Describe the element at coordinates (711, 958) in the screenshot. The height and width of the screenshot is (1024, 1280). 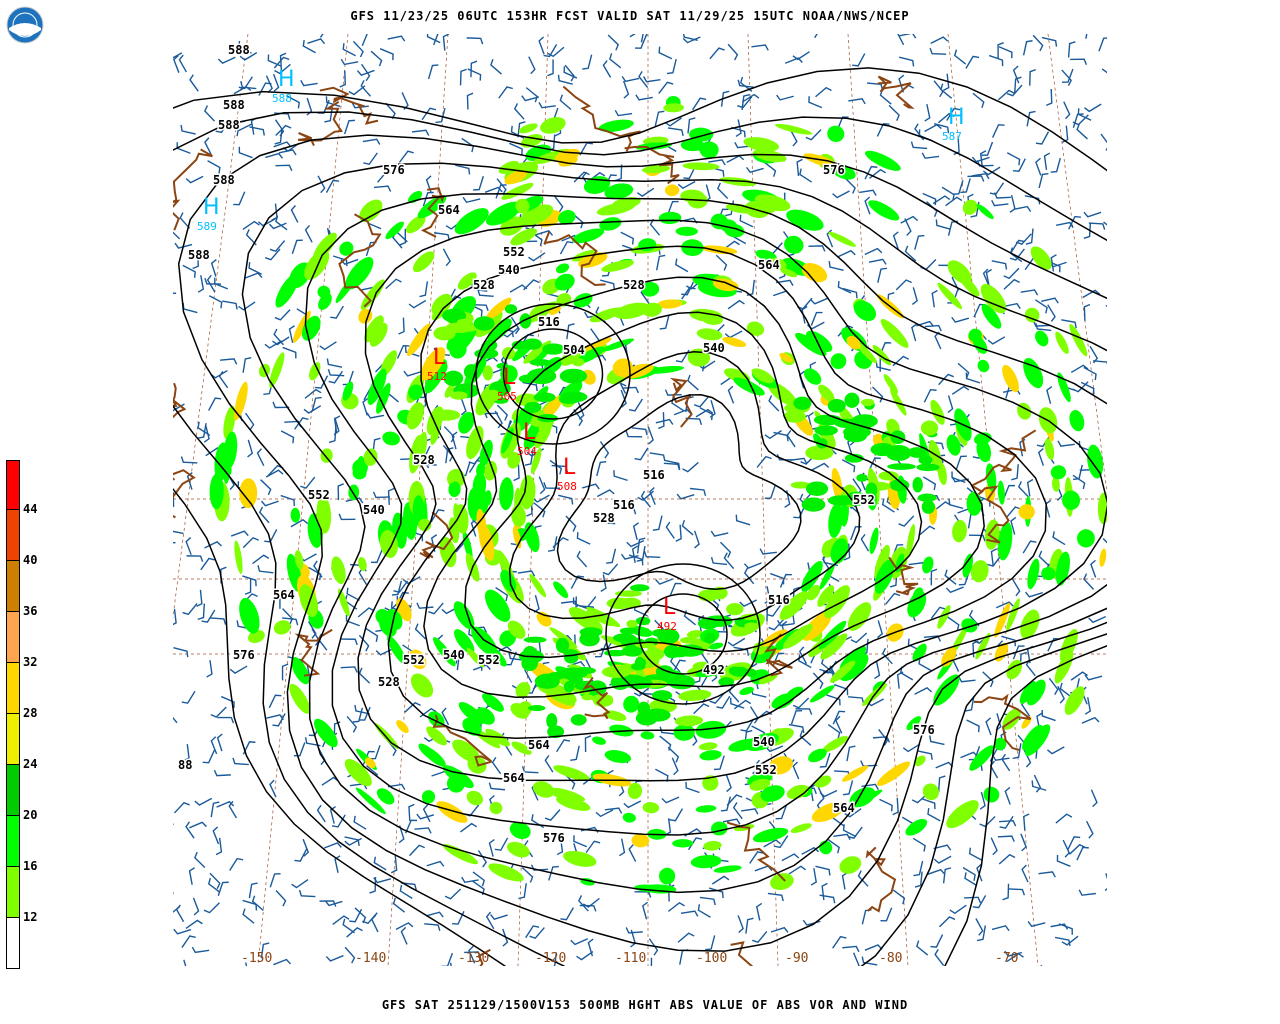
I see `longitude-label: -100` at that location.